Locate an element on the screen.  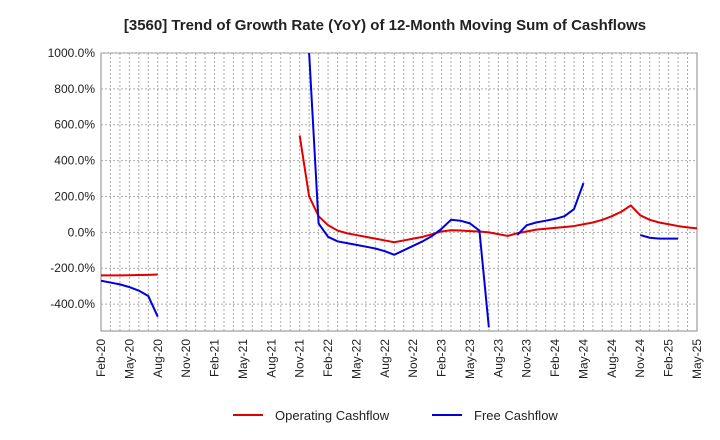
x-tick-label: Nov-20 is located at coordinates (186, 358).